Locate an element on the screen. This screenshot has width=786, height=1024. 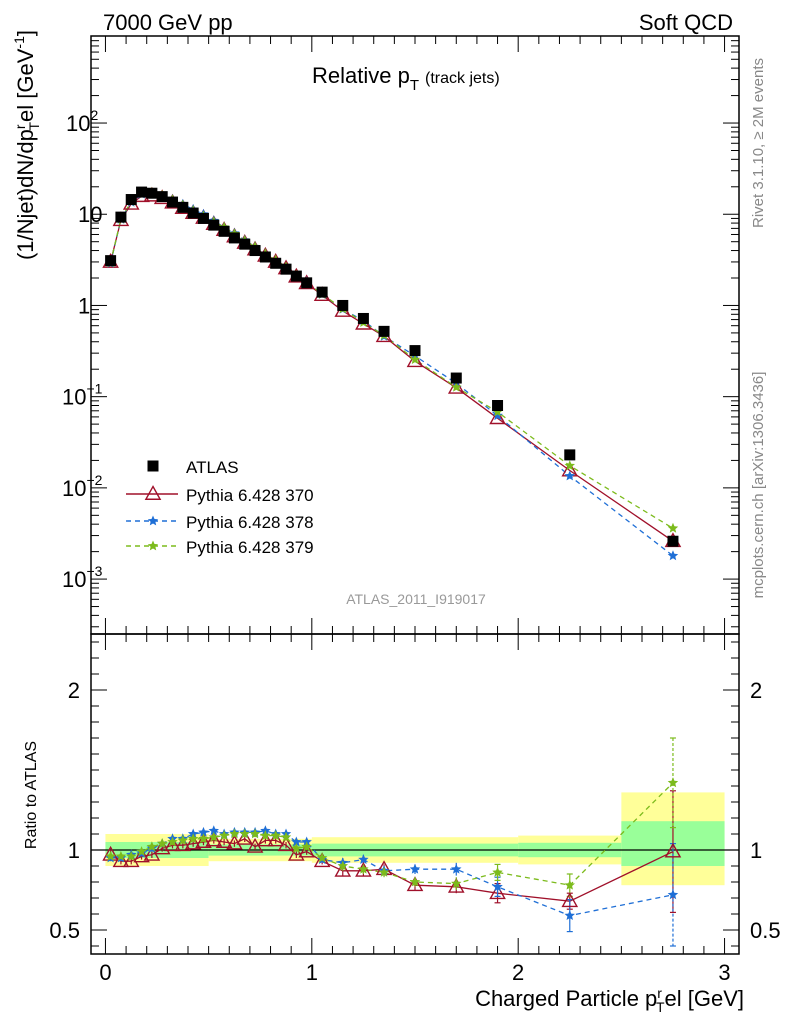
main-y-tick-label-base: 1 is located at coordinates (84, 305).